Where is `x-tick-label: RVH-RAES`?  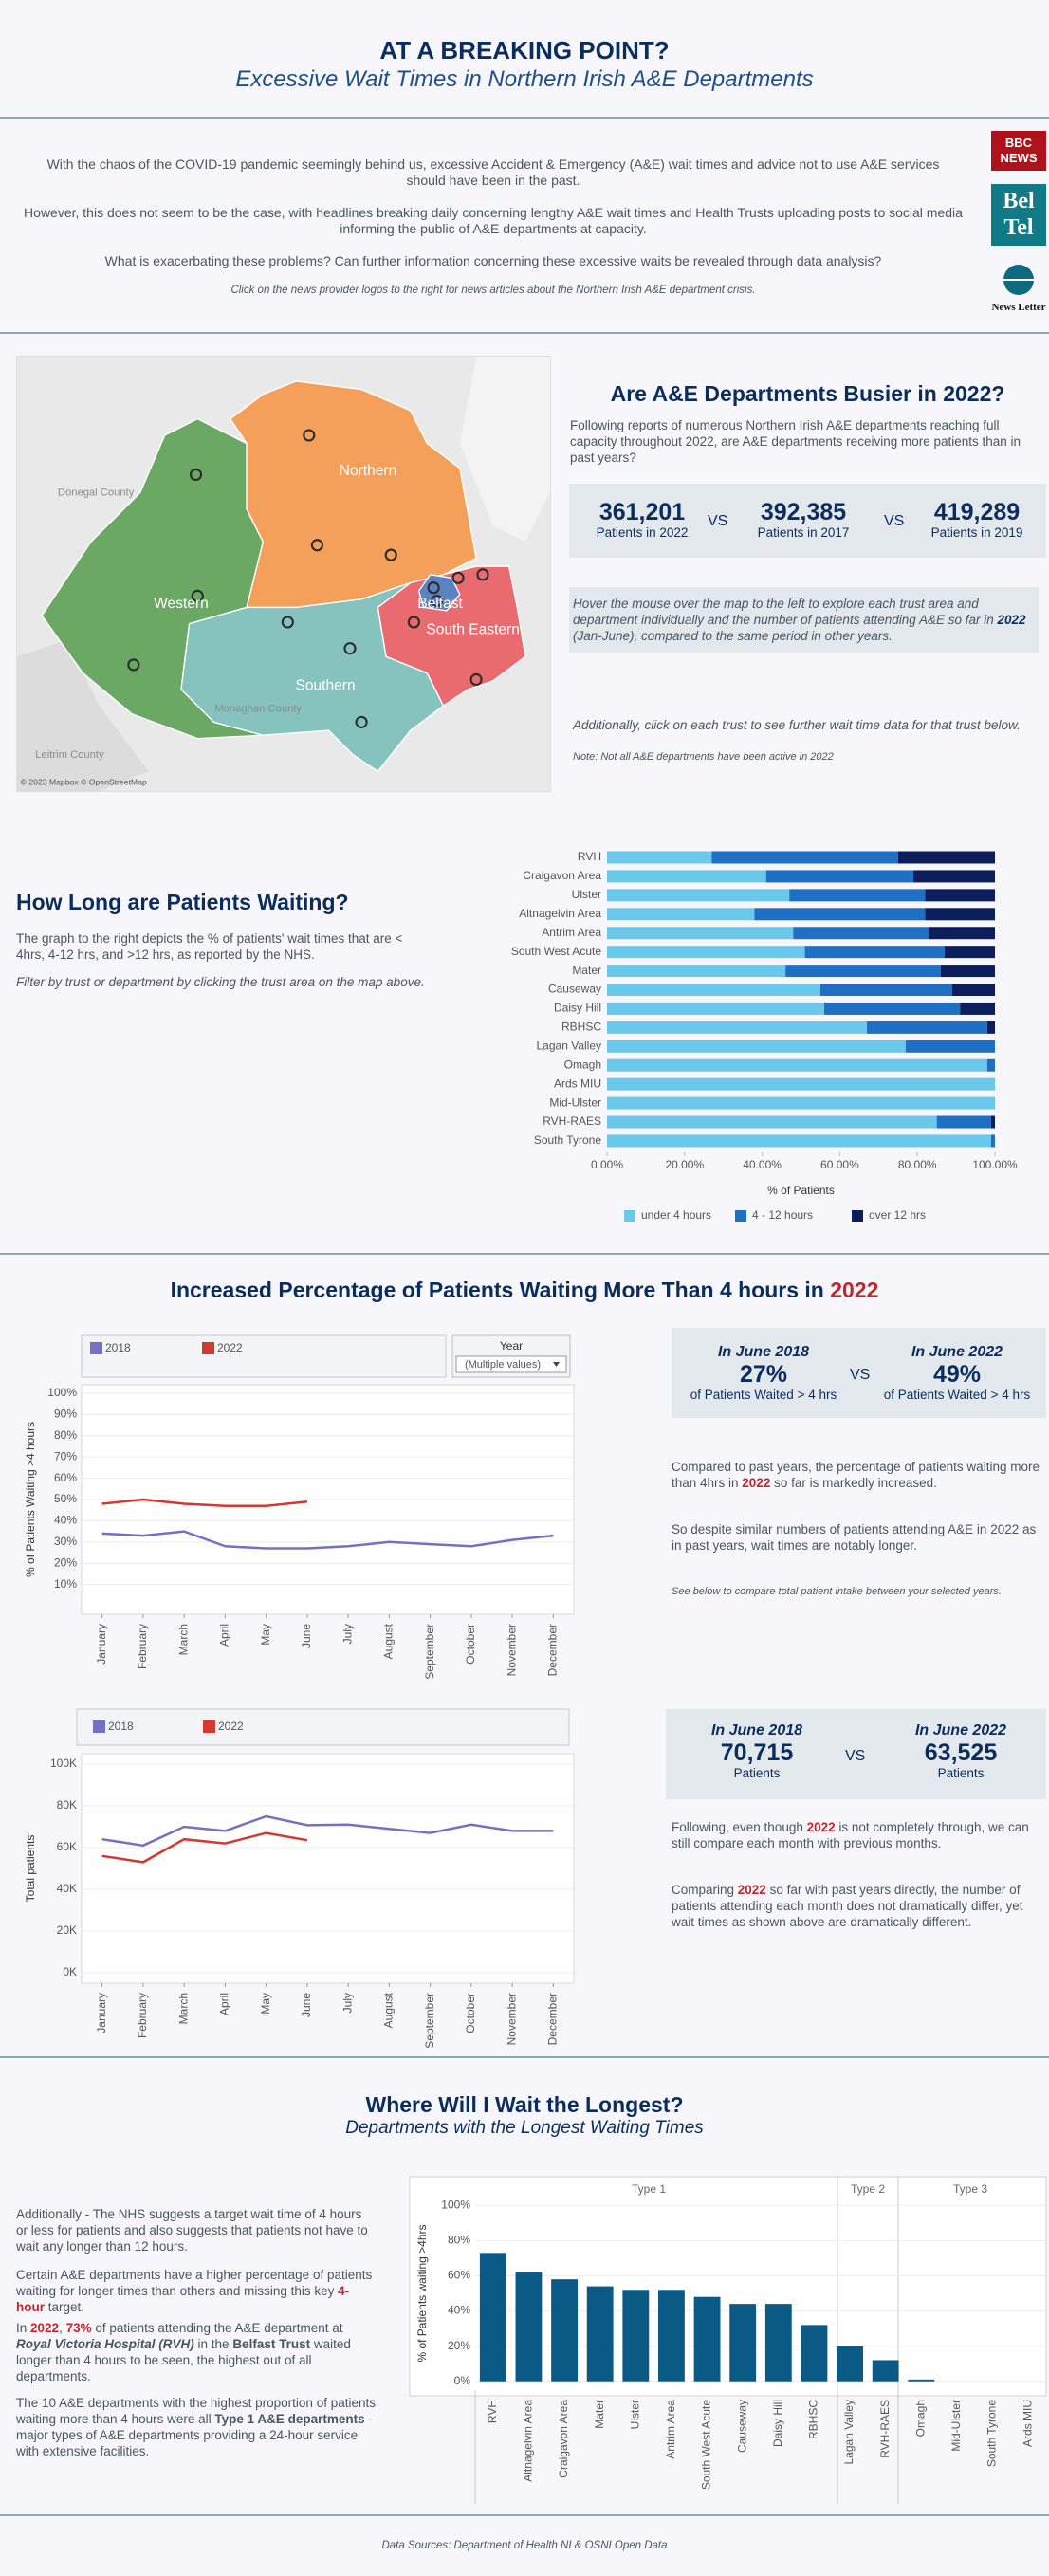 x-tick-label: RVH-RAES is located at coordinates (885, 2429).